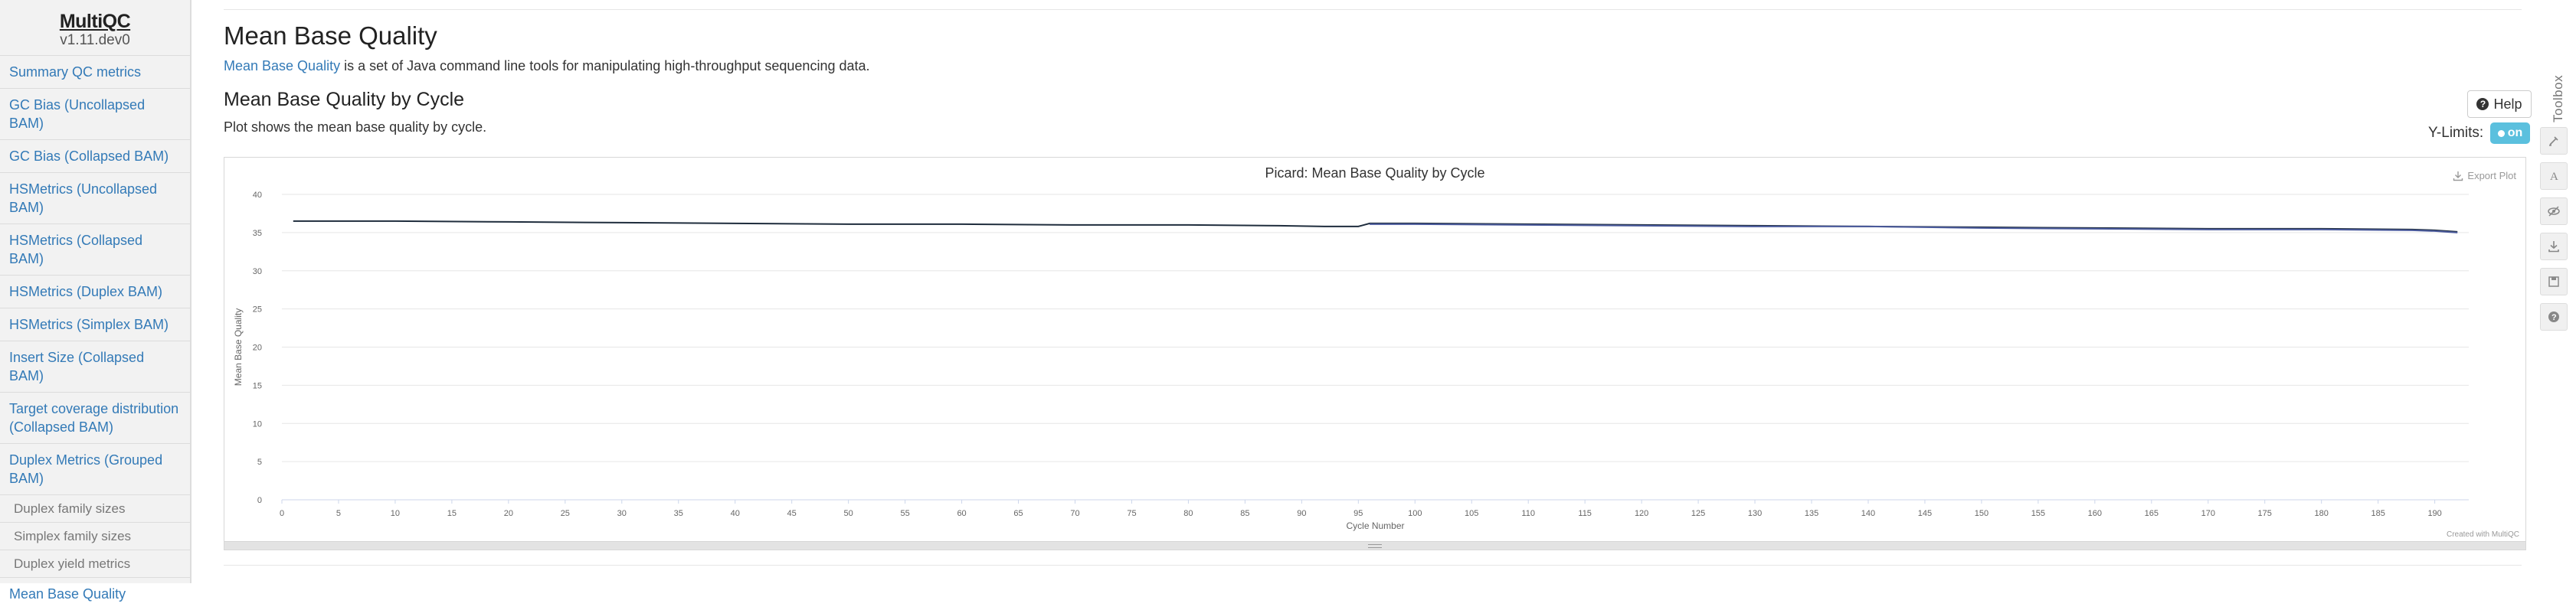 Image resolution: width=2576 pixels, height=610 pixels. What do you see at coordinates (330, 35) in the screenshot?
I see `page-title: Mean Base Quality` at bounding box center [330, 35].